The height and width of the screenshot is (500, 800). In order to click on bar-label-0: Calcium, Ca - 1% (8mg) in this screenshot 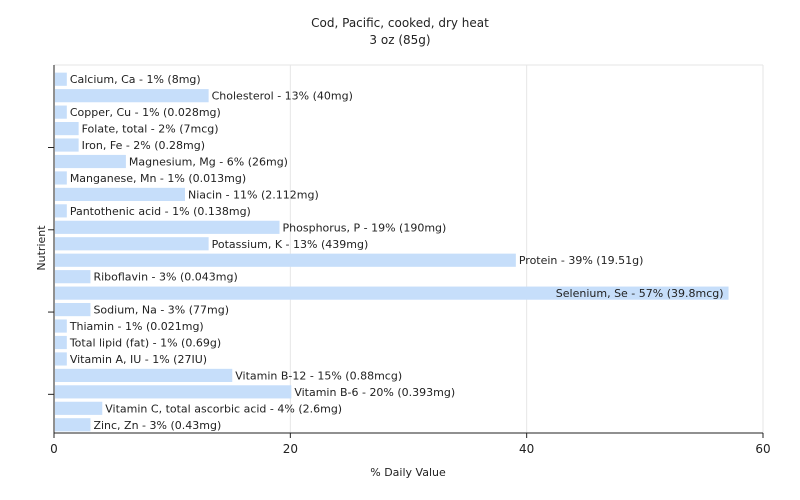, I will do `click(135, 79)`.